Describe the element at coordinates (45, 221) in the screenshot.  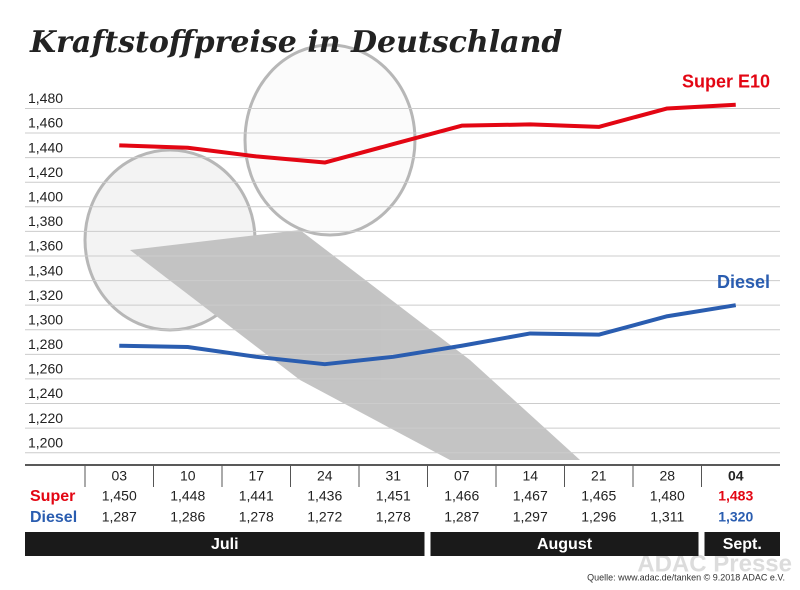
I see `y-tick-label: 1,380` at that location.